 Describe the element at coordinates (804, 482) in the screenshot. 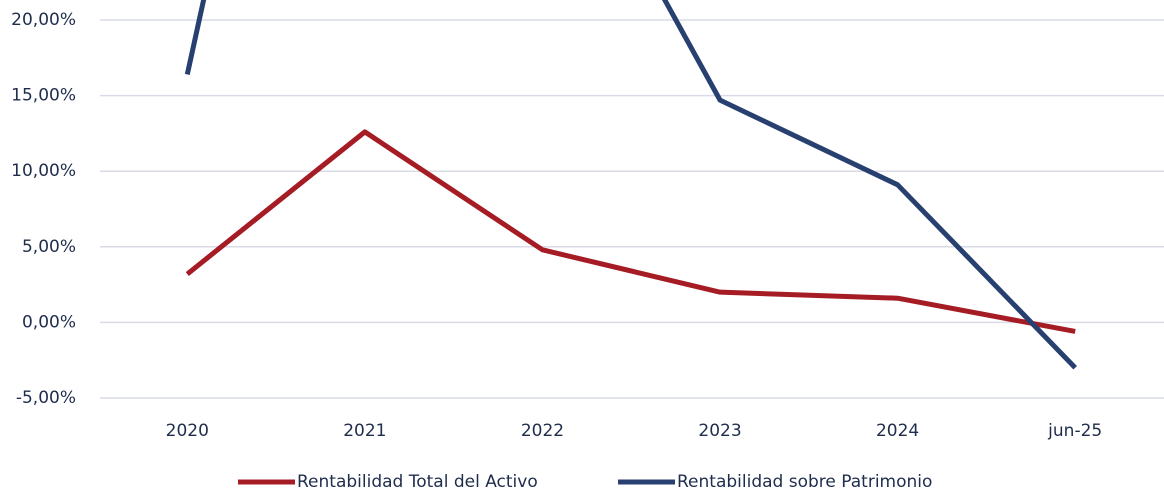

I see `legend-label: Rentabilidad sobre Patrimonio` at that location.